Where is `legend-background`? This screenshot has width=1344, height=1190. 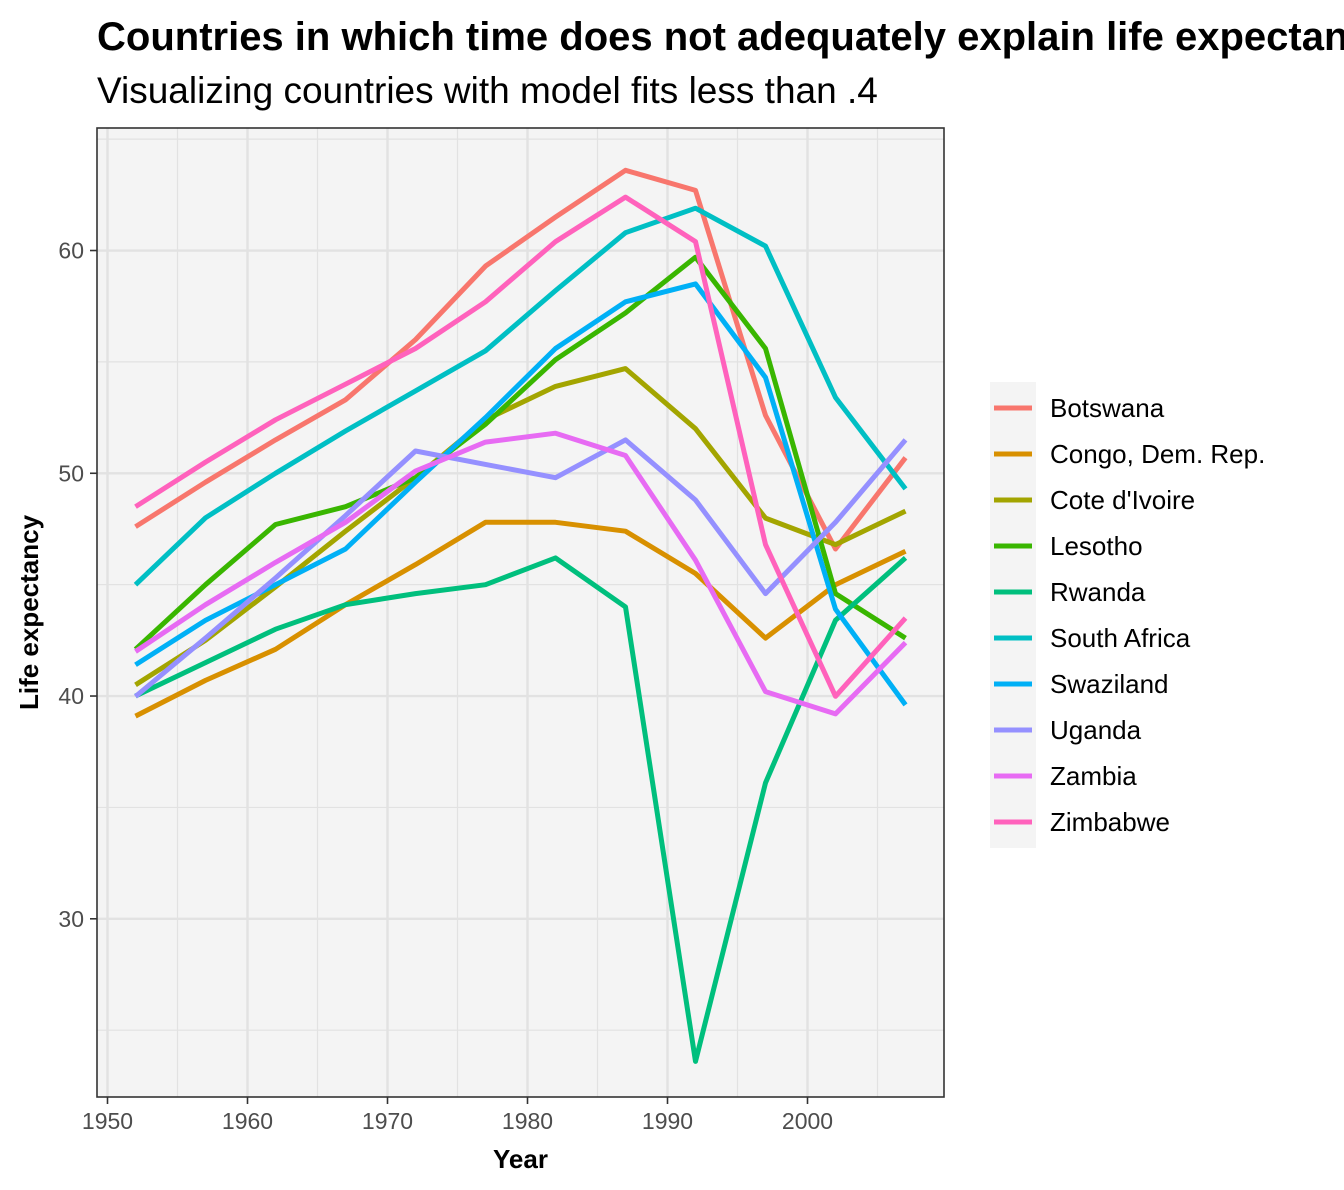
legend-background is located at coordinates (1013, 615).